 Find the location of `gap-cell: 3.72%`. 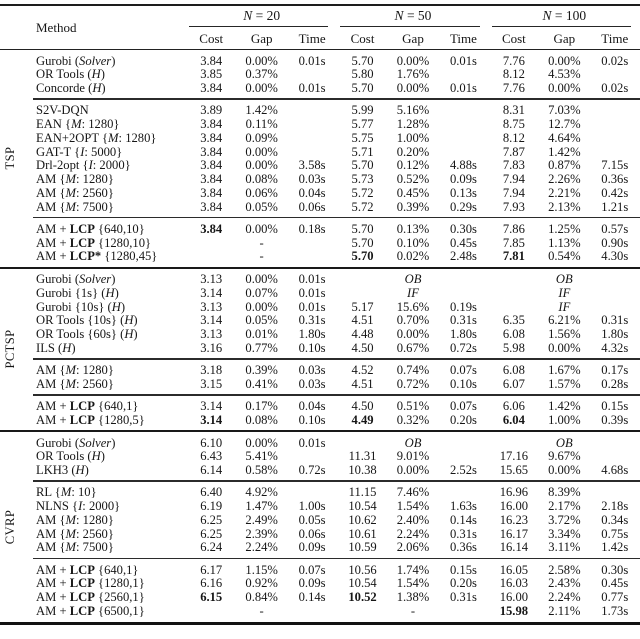

gap-cell: 3.72% is located at coordinates (564, 519).